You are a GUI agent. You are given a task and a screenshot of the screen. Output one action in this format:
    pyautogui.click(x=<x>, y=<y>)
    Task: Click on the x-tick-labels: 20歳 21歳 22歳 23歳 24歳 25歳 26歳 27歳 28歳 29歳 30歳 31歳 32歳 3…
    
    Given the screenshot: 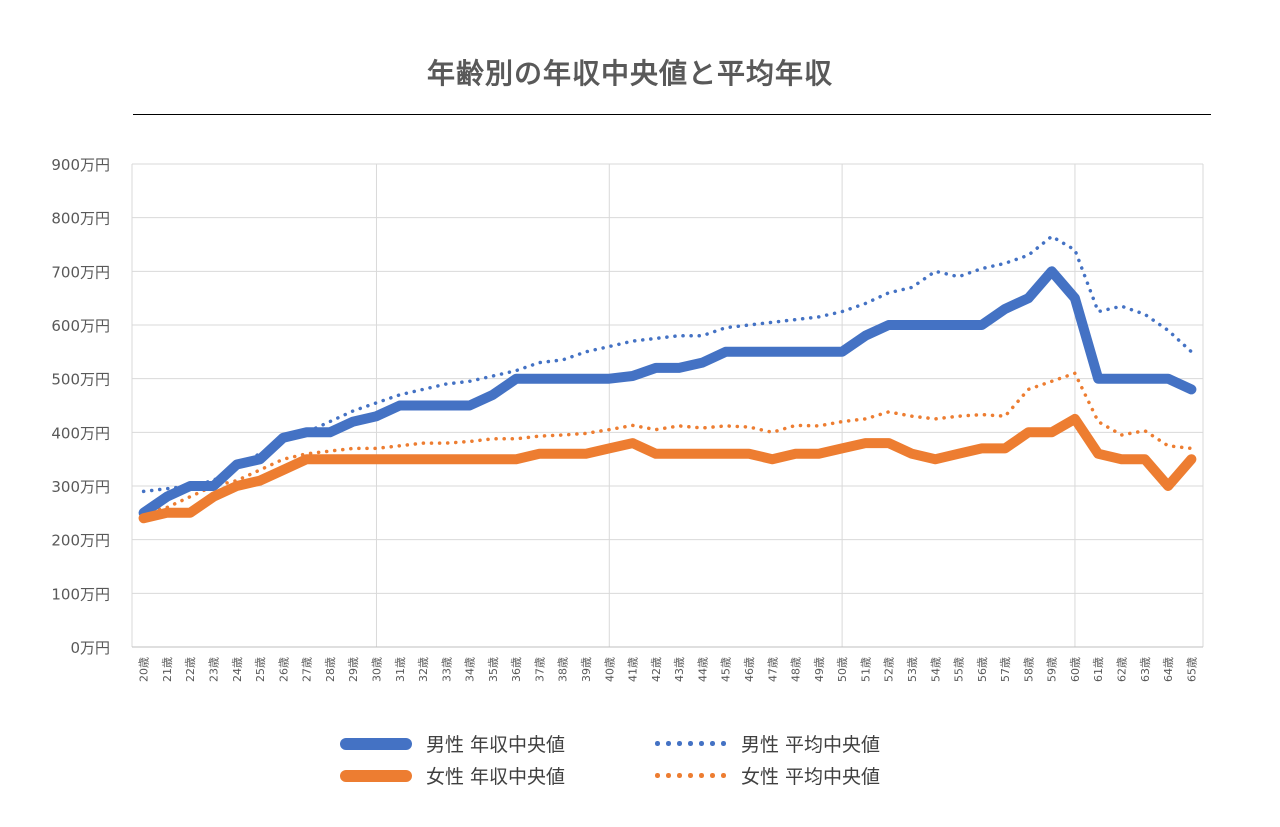 What is the action you would take?
    pyautogui.click(x=668, y=669)
    